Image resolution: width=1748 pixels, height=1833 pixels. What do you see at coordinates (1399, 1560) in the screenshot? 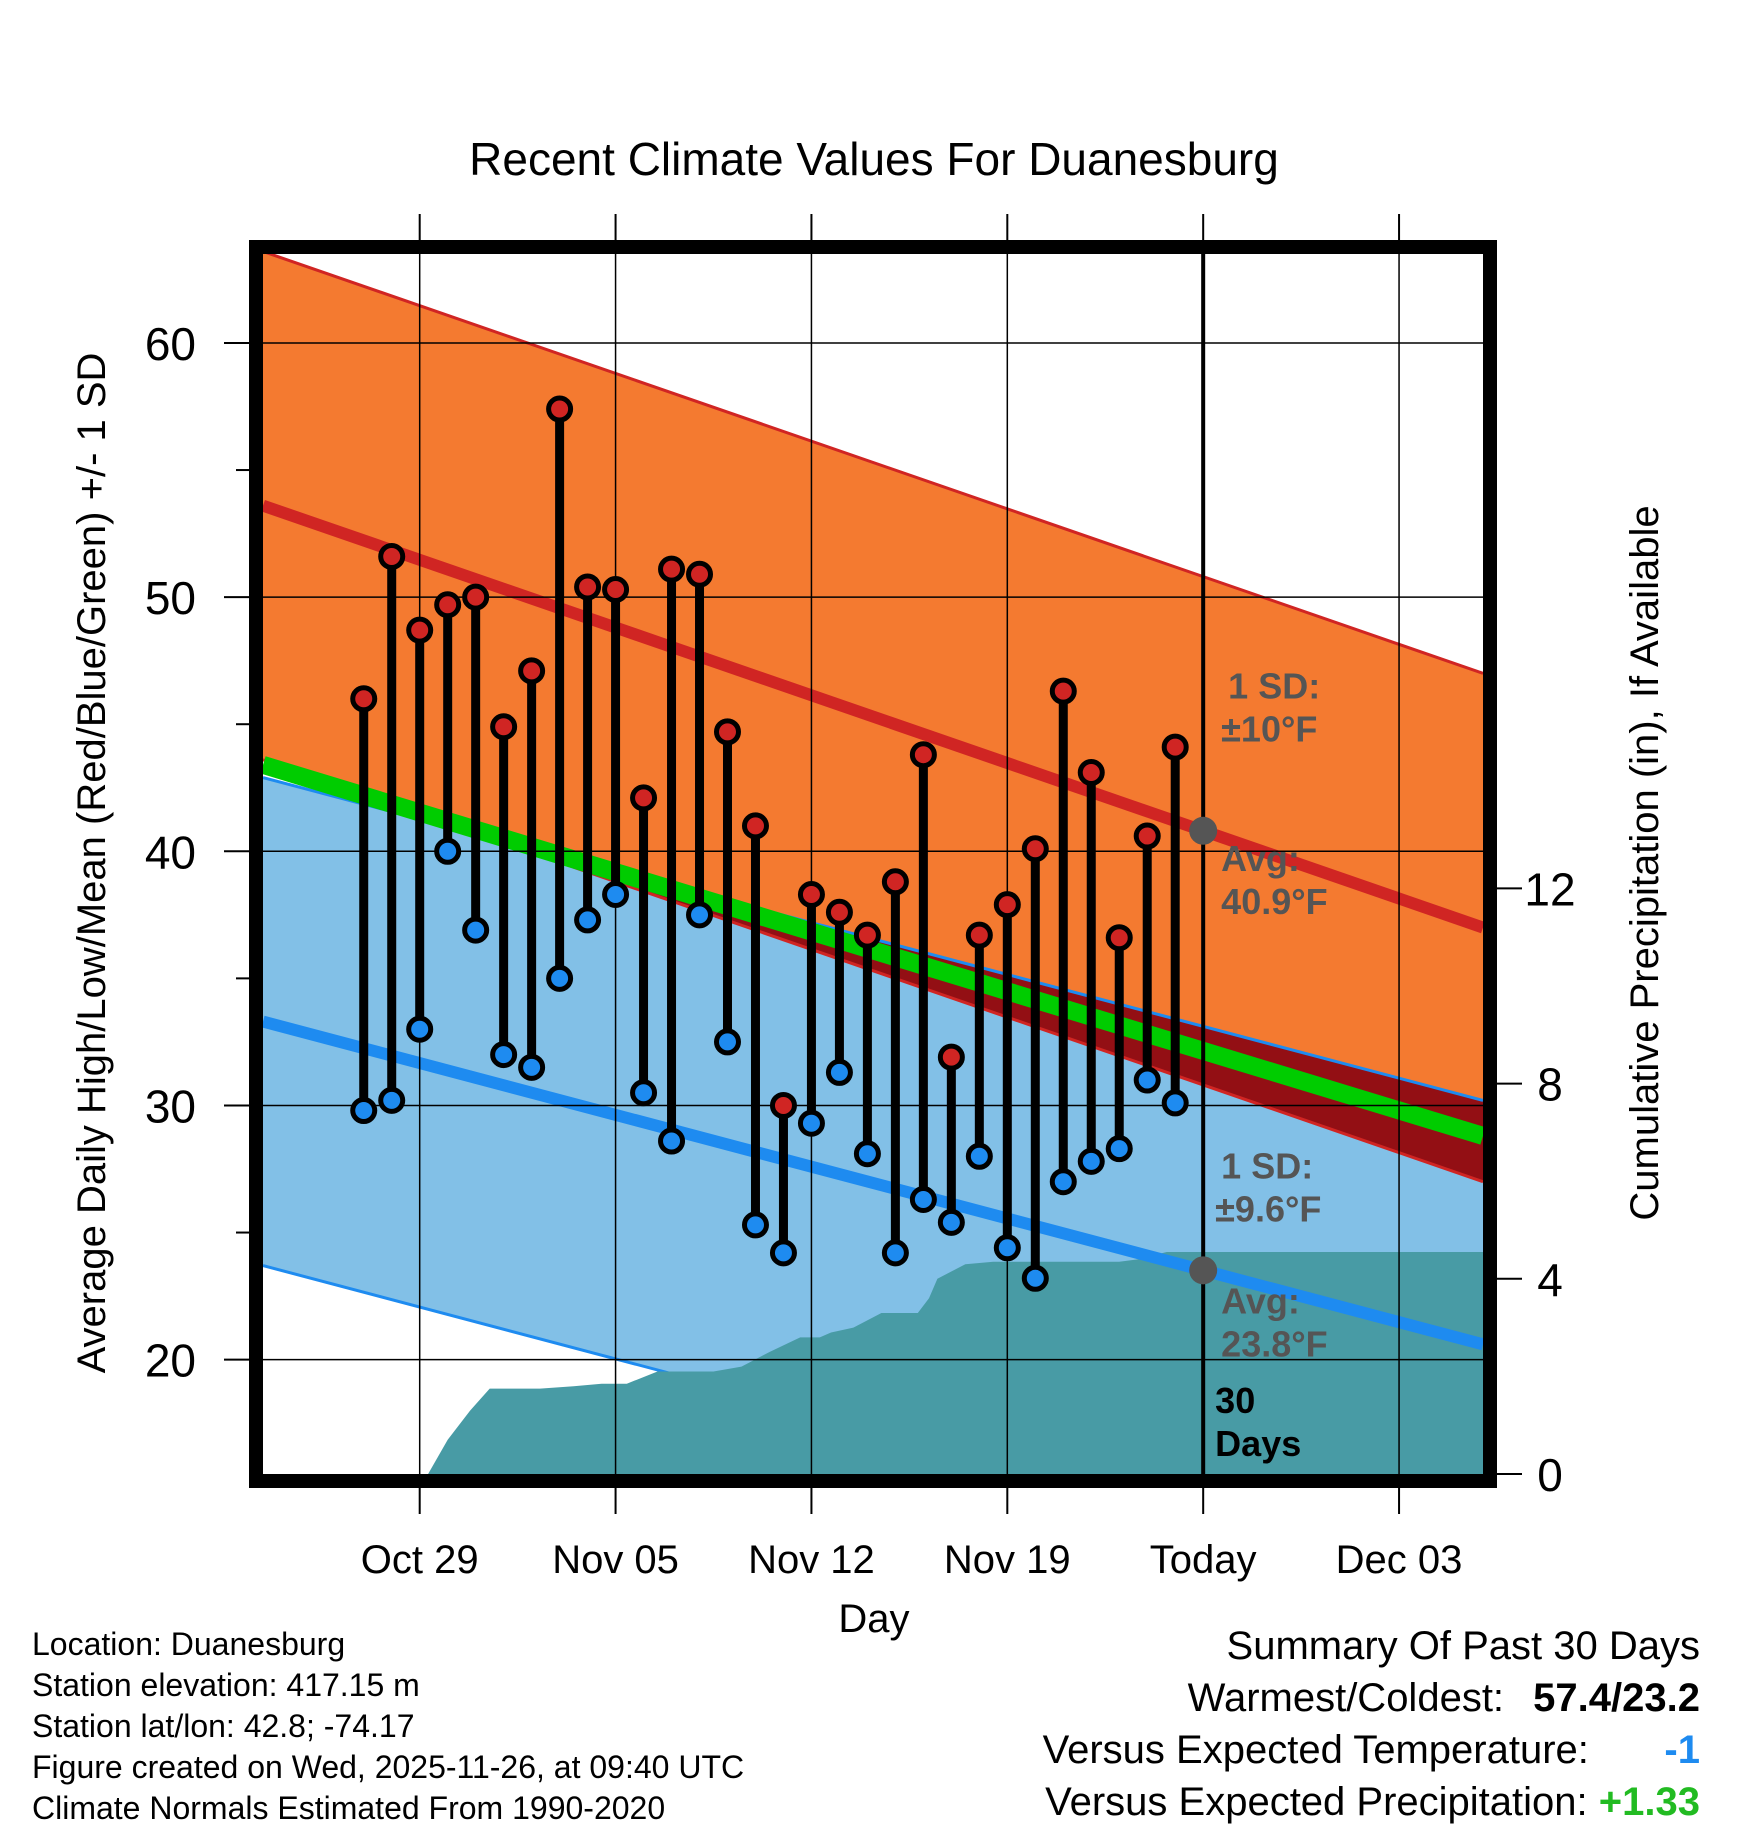
I see `x-tick-label: Dec 03` at bounding box center [1399, 1560].